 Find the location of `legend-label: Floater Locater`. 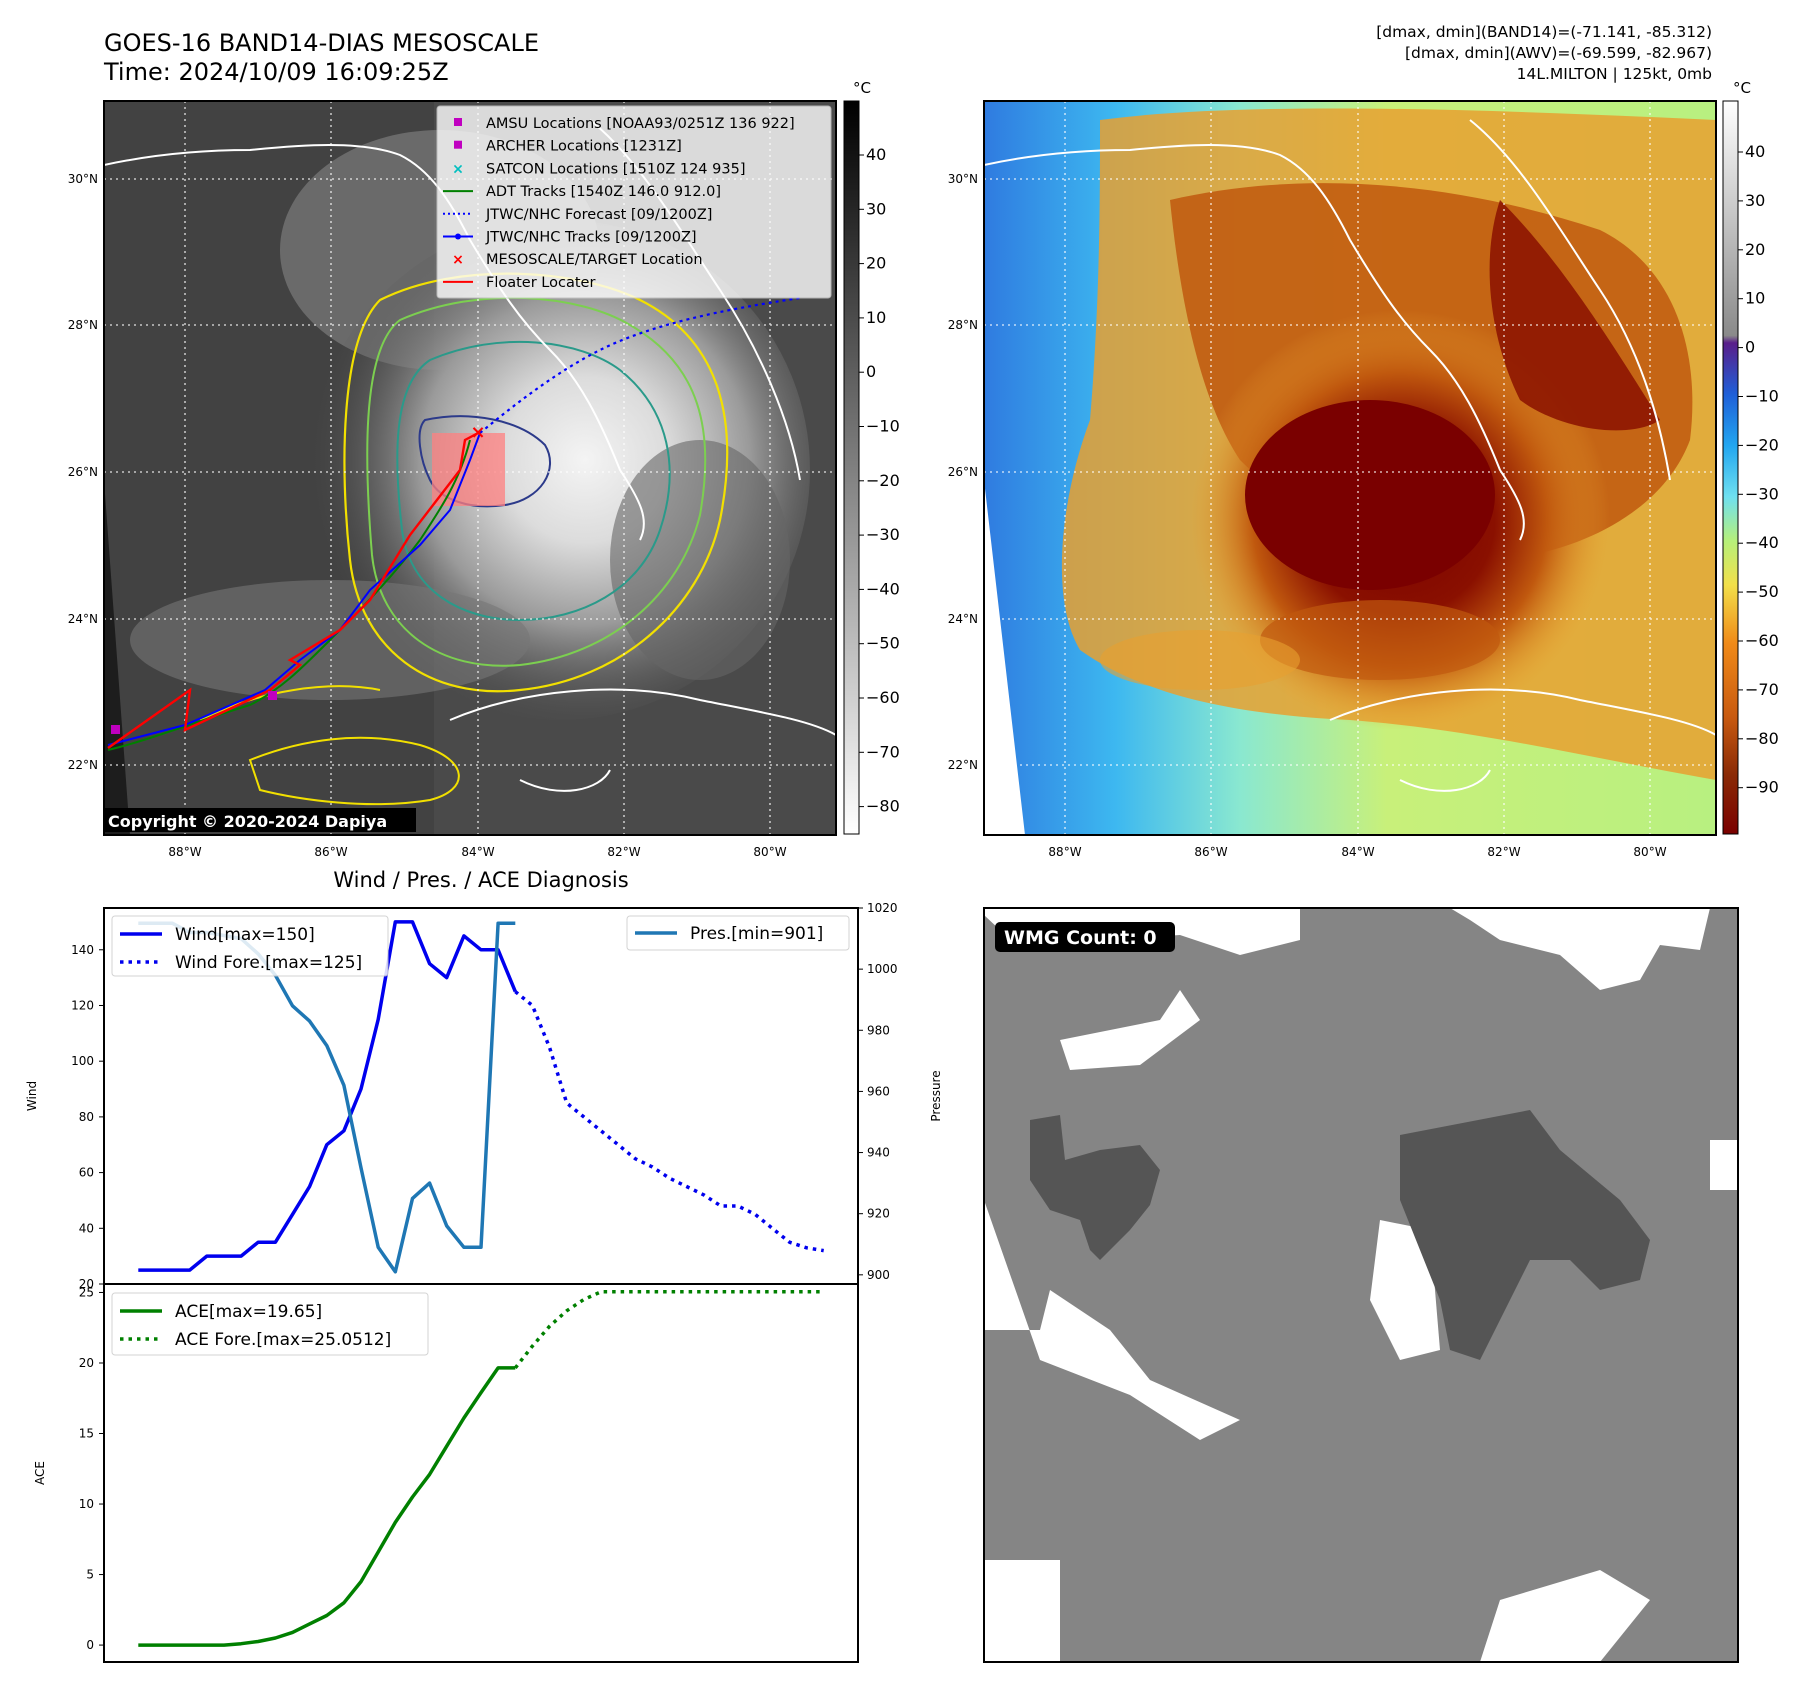

legend-label: Floater Locater is located at coordinates (540, 283).